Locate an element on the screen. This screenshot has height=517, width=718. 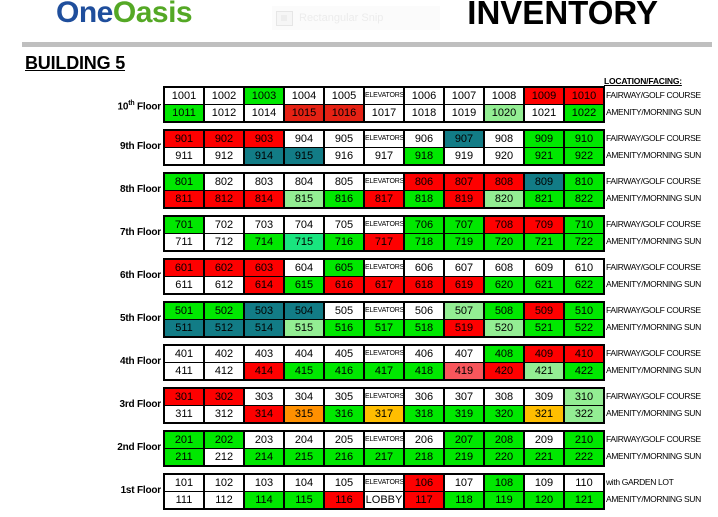
unit-cell: 609 is located at coordinates (544, 268).